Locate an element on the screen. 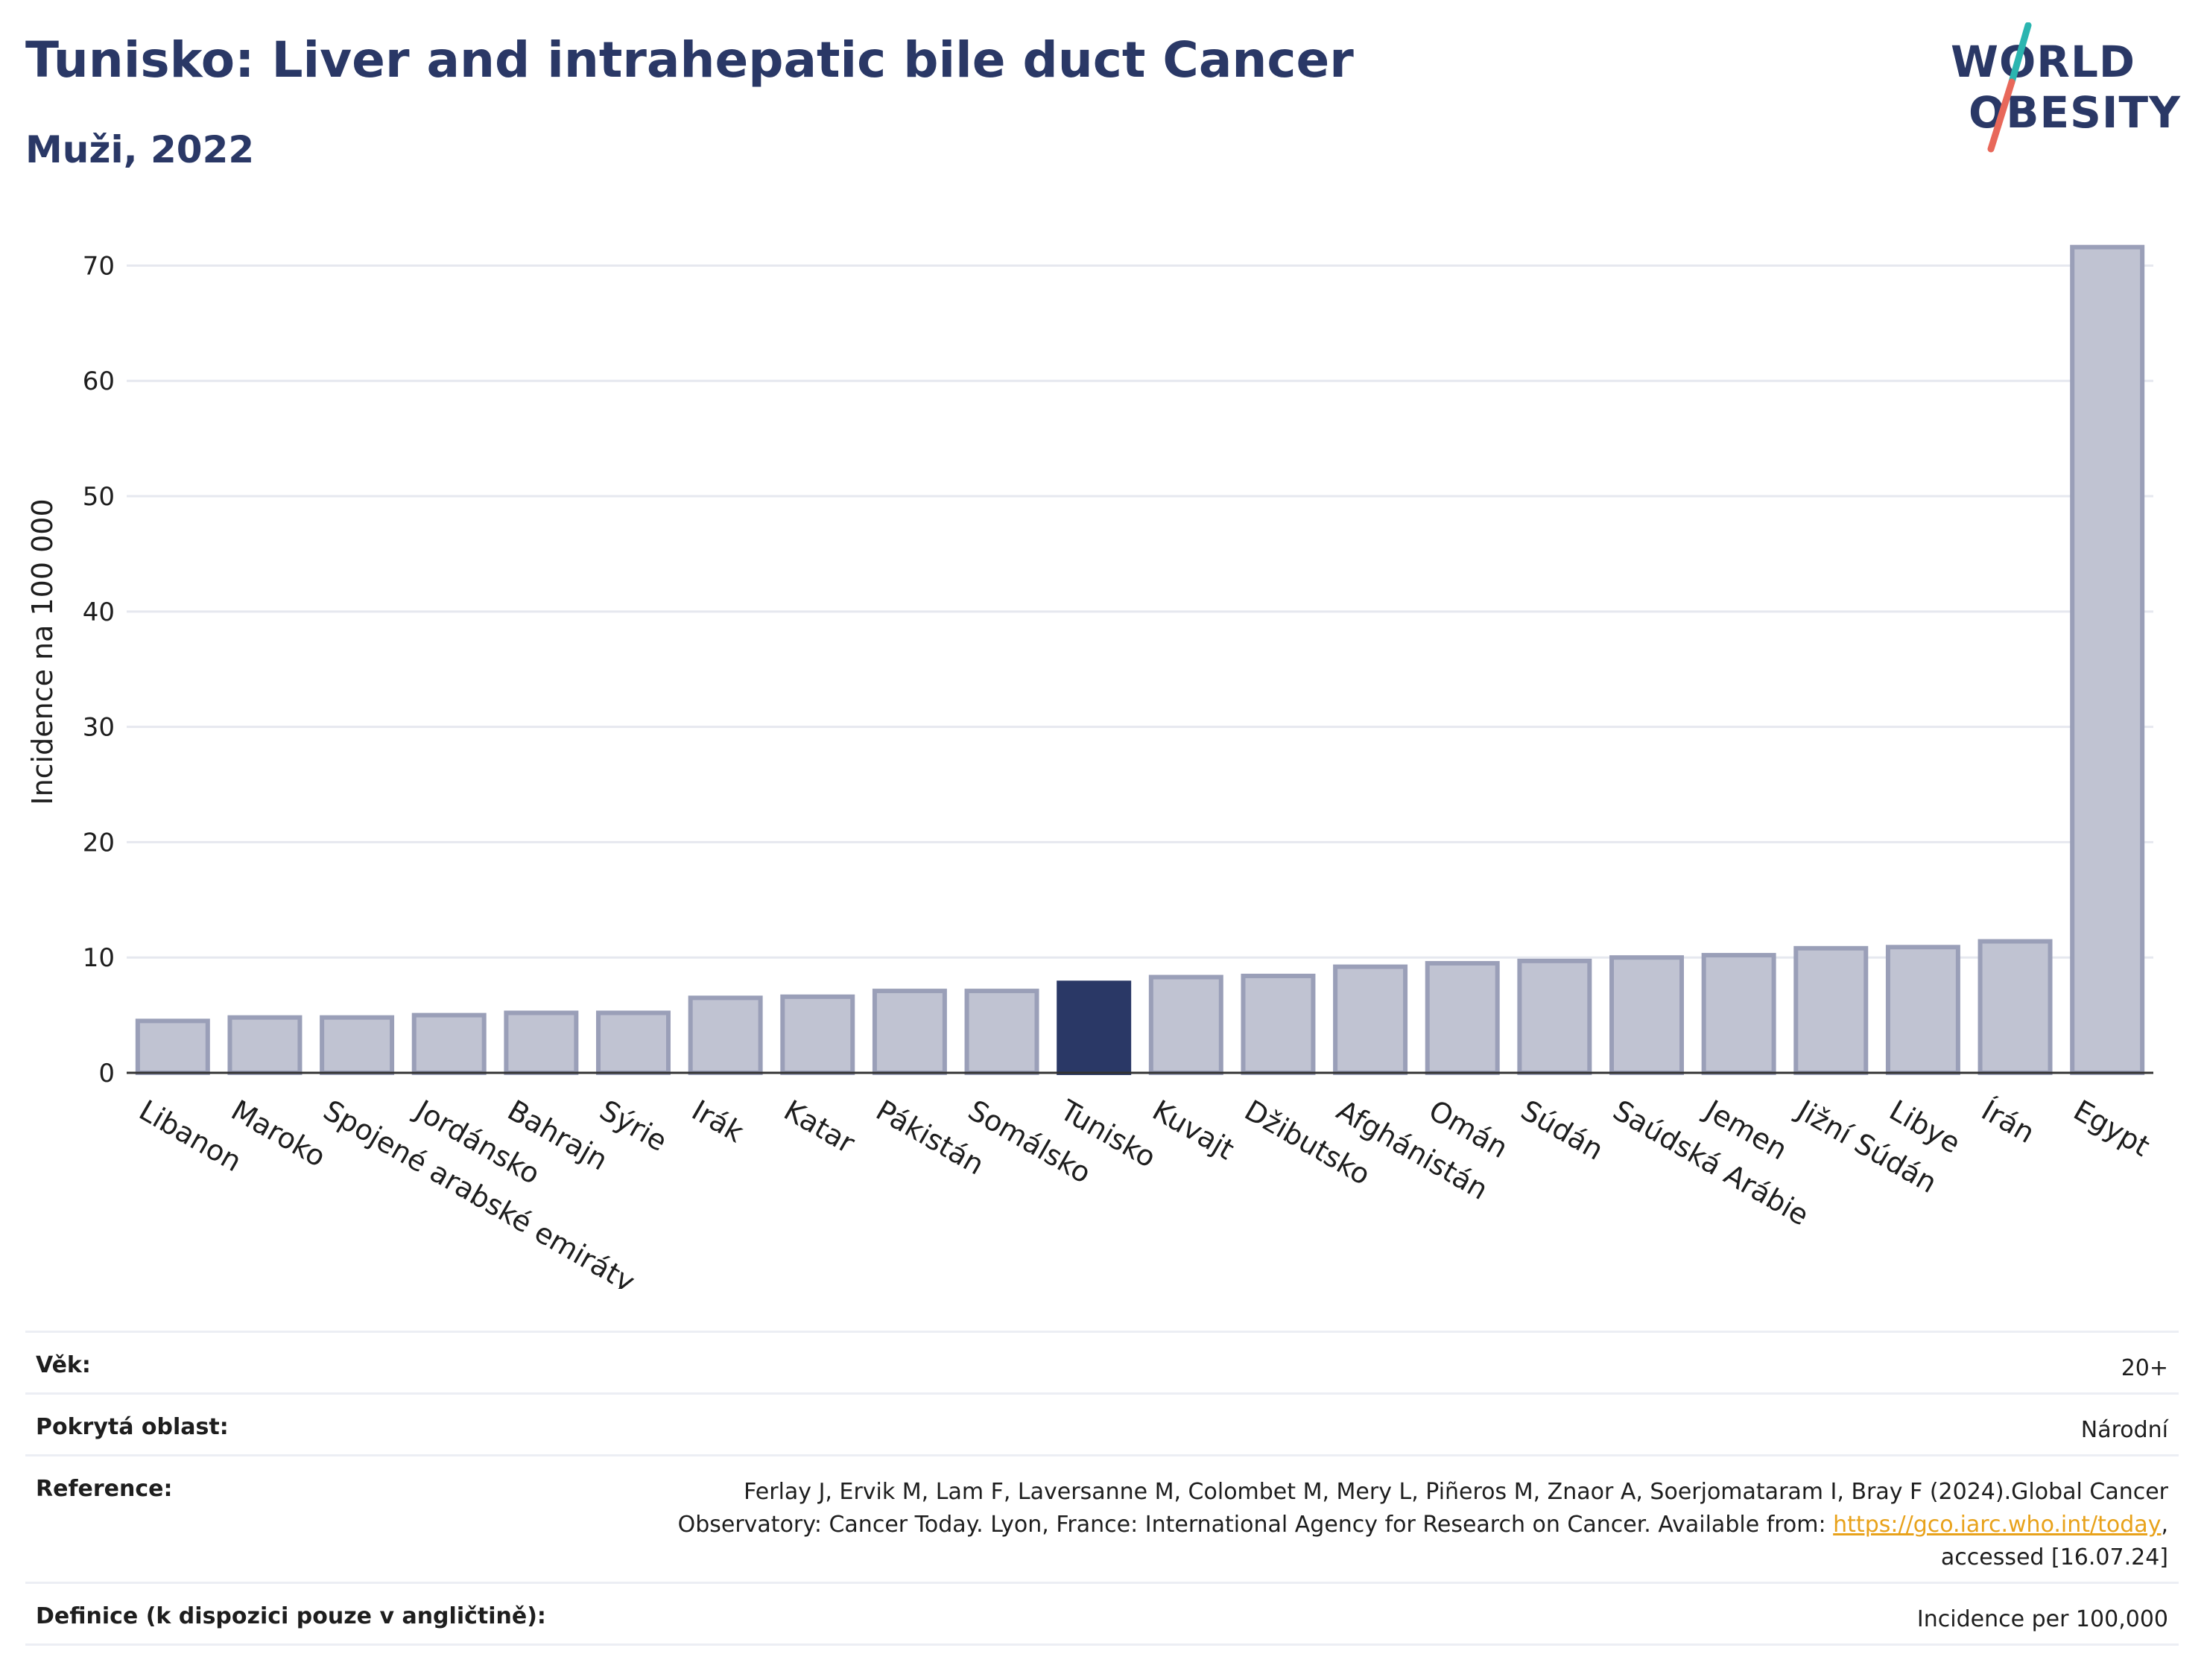 Image resolution: width=2204 pixels, height=1680 pixels. y-axis-label: Incidence na 100 000 is located at coordinates (42, 651).